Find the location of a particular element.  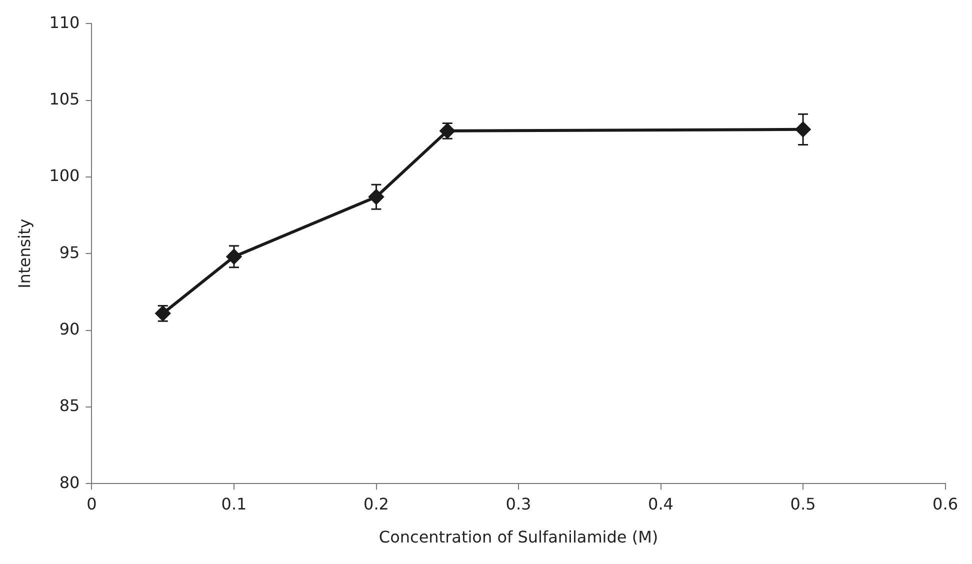

y-tick-label: 110 is located at coordinates (64, 22).